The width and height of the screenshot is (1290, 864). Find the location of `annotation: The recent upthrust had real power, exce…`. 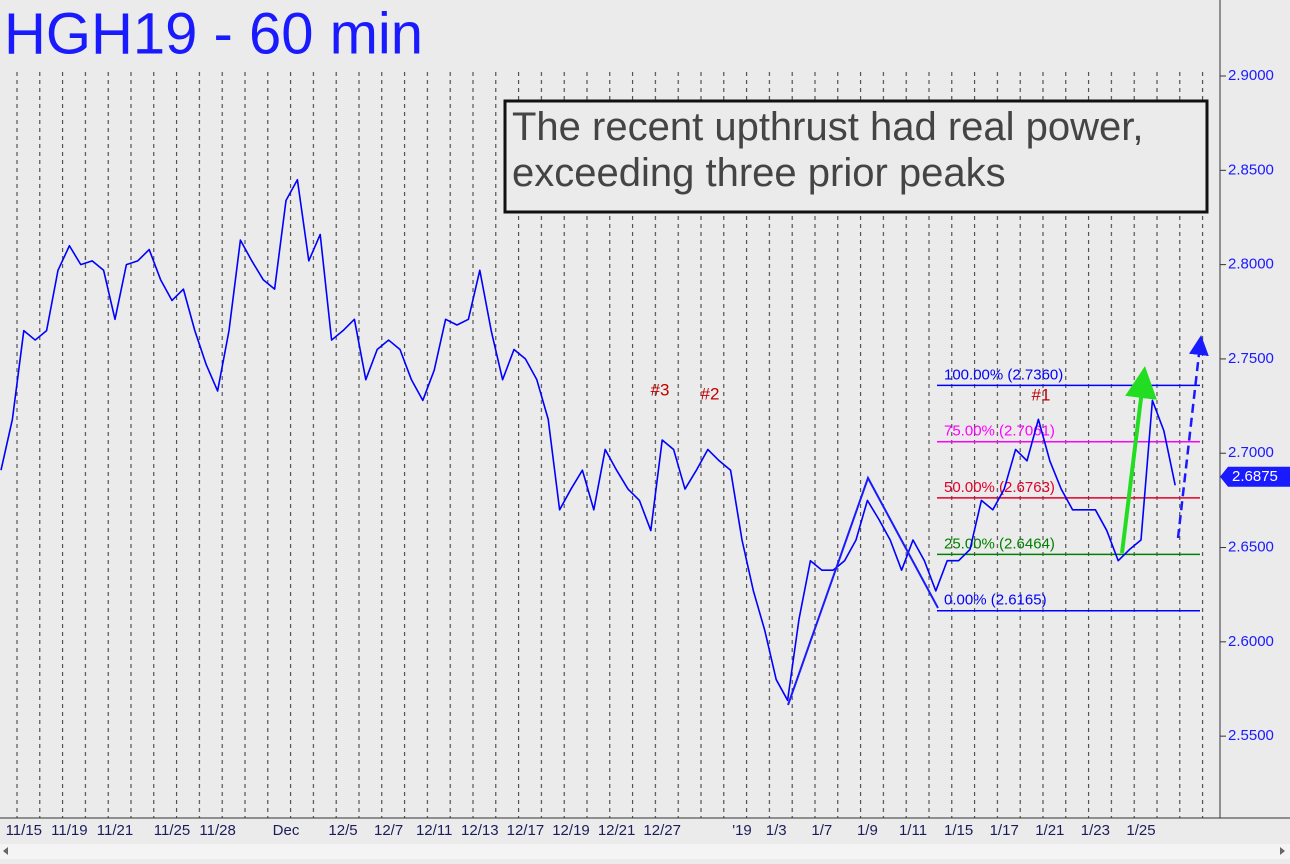

annotation: The recent upthrust had real power, exce… is located at coordinates (828, 150).